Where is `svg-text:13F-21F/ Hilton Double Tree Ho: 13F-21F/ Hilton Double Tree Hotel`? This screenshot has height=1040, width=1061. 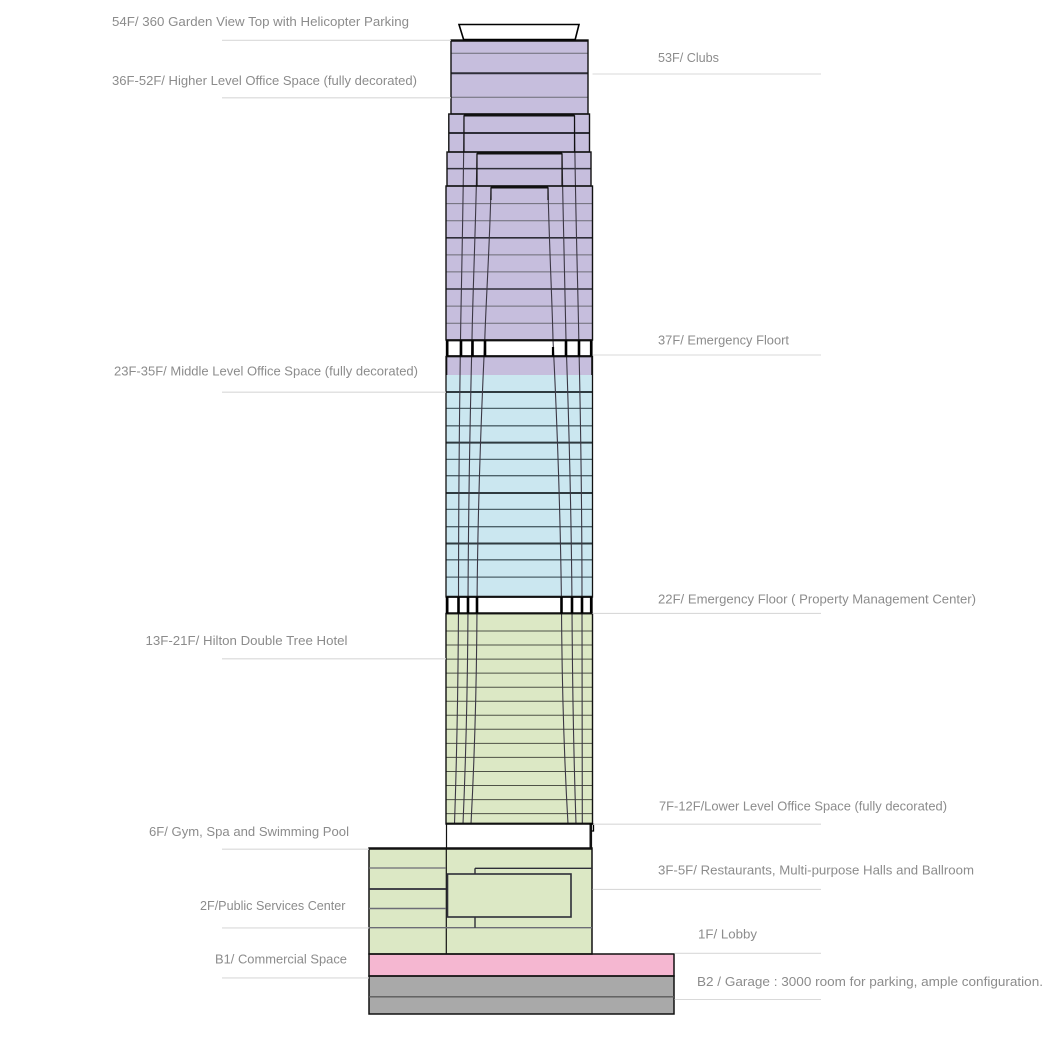
svg-text:13F-21F/ Hilton Double Tree Ho: 13F-21F/ Hilton Double Tree Hotel is located at coordinates (247, 640).